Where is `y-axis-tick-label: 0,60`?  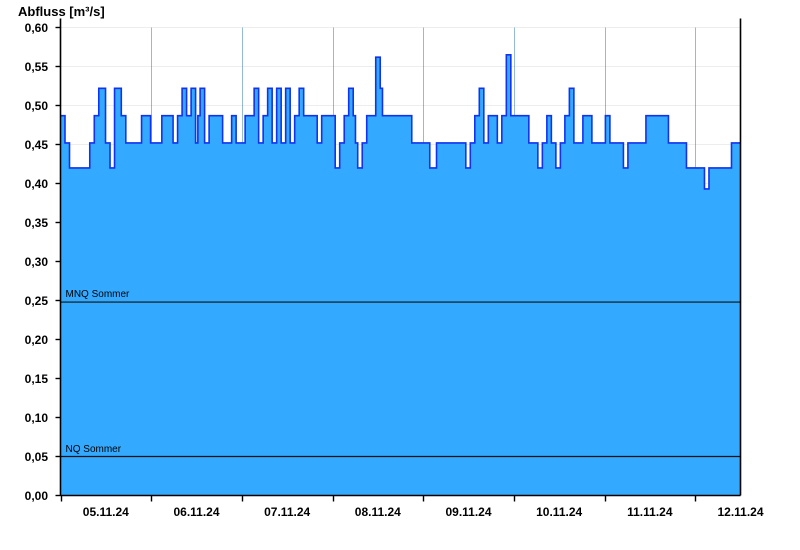
y-axis-tick-label: 0,60 is located at coordinates (36, 27).